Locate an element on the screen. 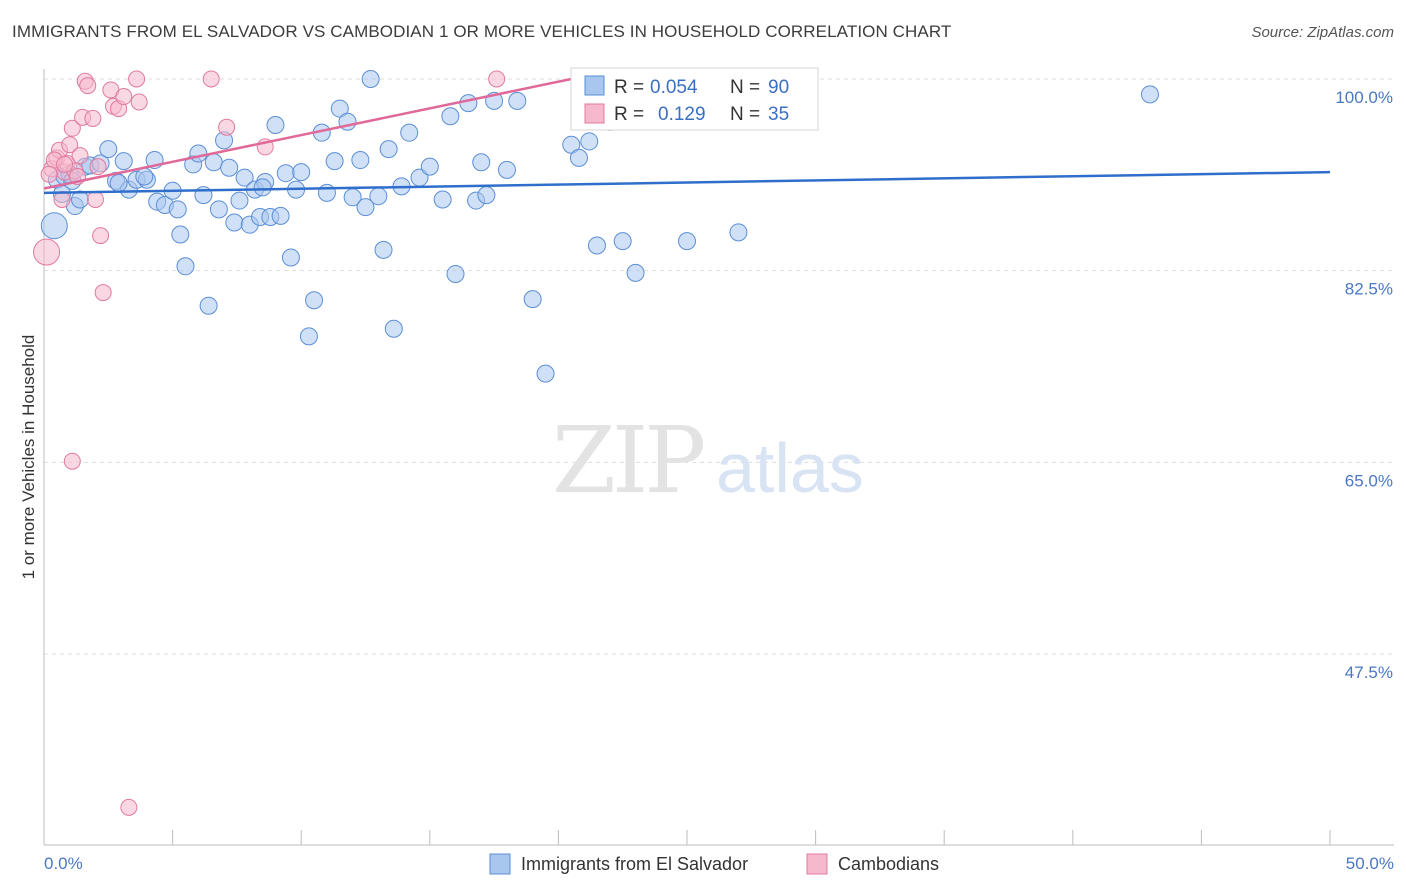 This screenshot has width=1406, height=892. bottom-legend-swatch-blue is located at coordinates (500, 864).